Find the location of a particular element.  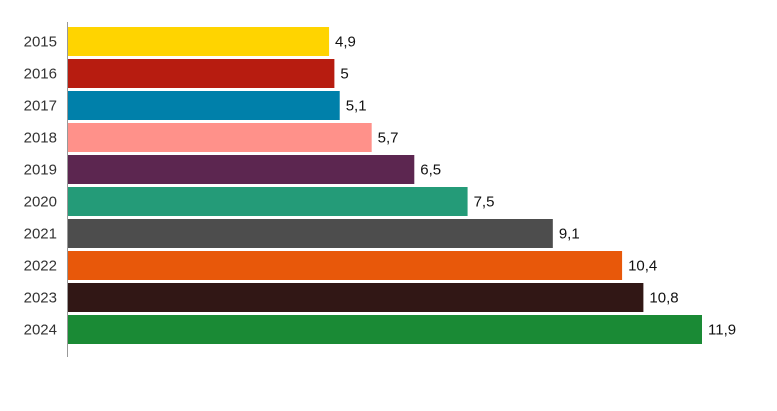

category-label: 2017 is located at coordinates (40, 105).